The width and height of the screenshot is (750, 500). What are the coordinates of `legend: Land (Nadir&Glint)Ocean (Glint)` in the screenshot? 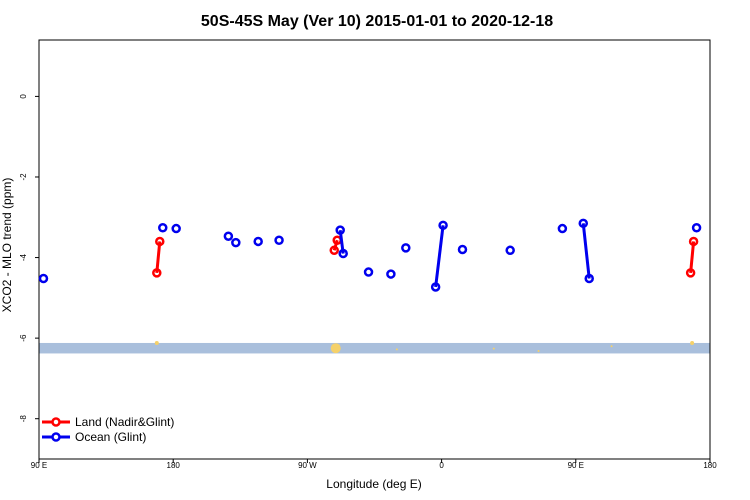 It's located at (108, 429).